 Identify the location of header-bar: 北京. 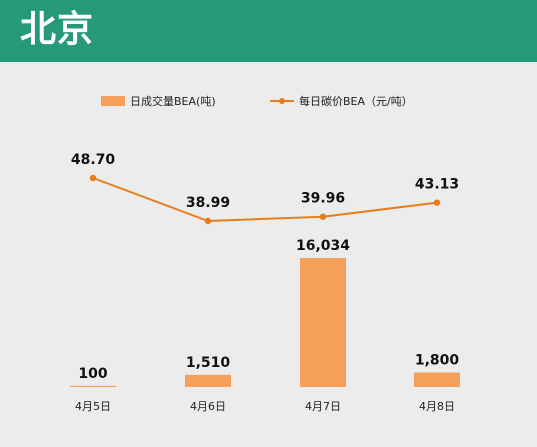
(268, 31).